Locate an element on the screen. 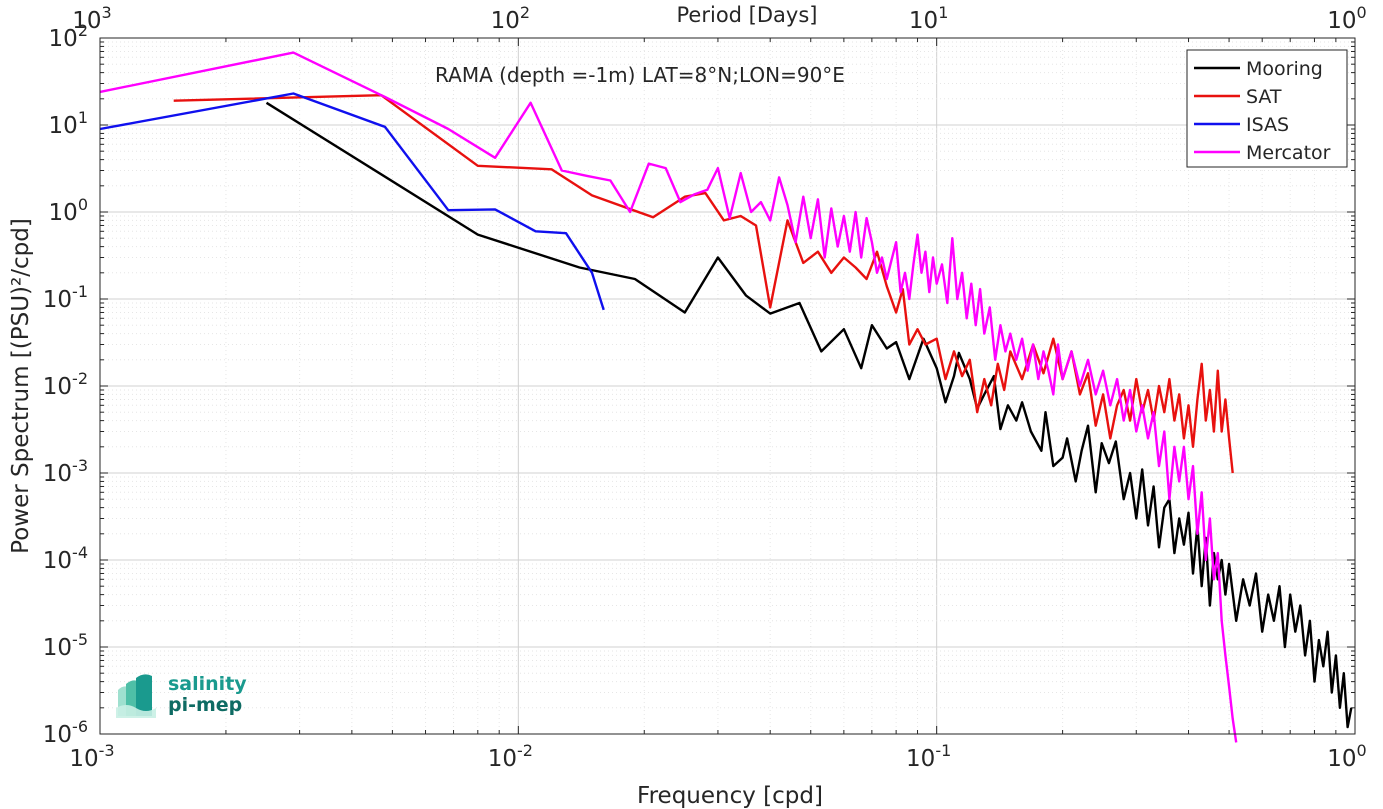  y-tick-label: 10⁻¹ is located at coordinates (65, 297).